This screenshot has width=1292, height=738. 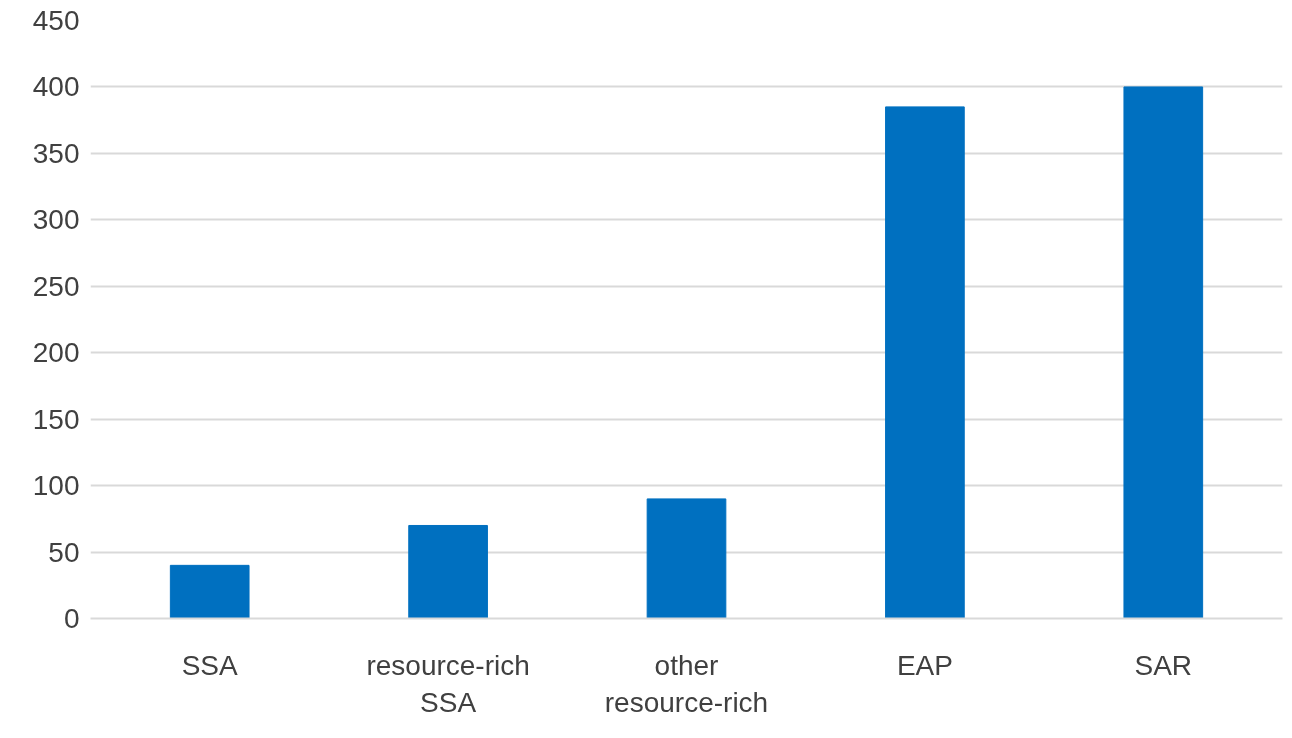 What do you see at coordinates (64, 552) in the screenshot?
I see `y-tick-label: 50` at bounding box center [64, 552].